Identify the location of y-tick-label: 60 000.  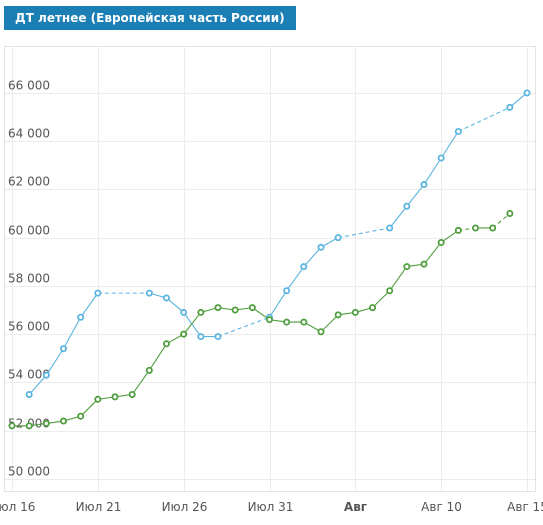
(29, 231).